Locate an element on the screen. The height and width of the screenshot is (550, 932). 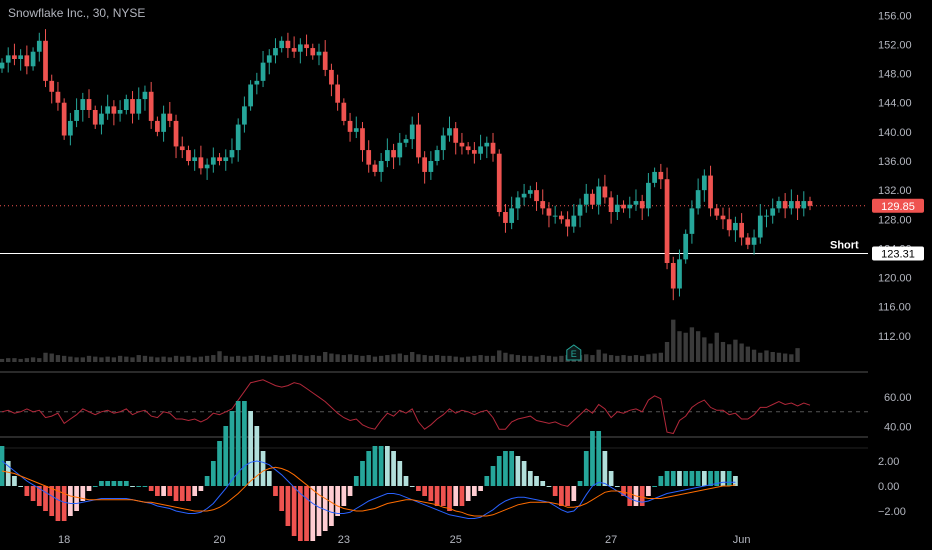
x-tick-label: Jun is located at coordinates (742, 540).